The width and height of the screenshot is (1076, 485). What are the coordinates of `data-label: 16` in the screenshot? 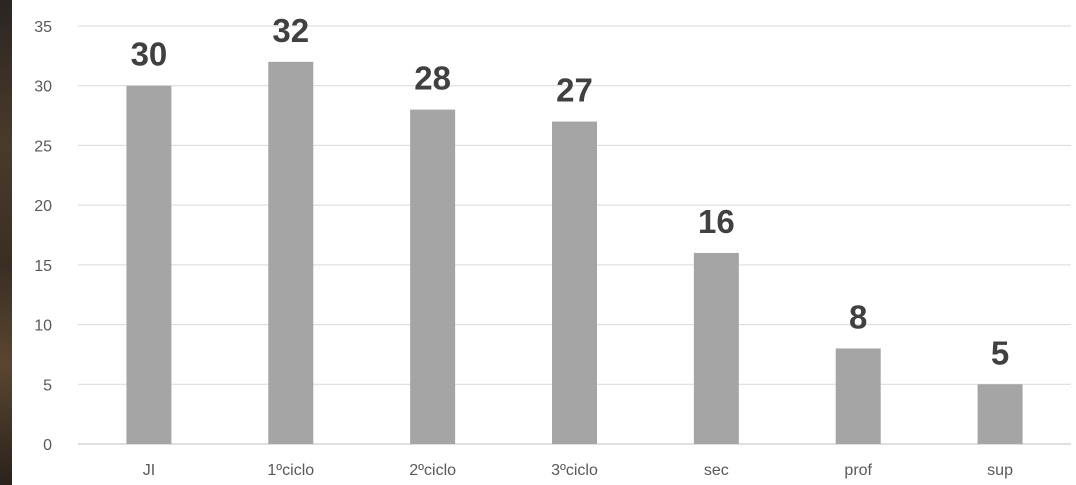 It's located at (716, 221).